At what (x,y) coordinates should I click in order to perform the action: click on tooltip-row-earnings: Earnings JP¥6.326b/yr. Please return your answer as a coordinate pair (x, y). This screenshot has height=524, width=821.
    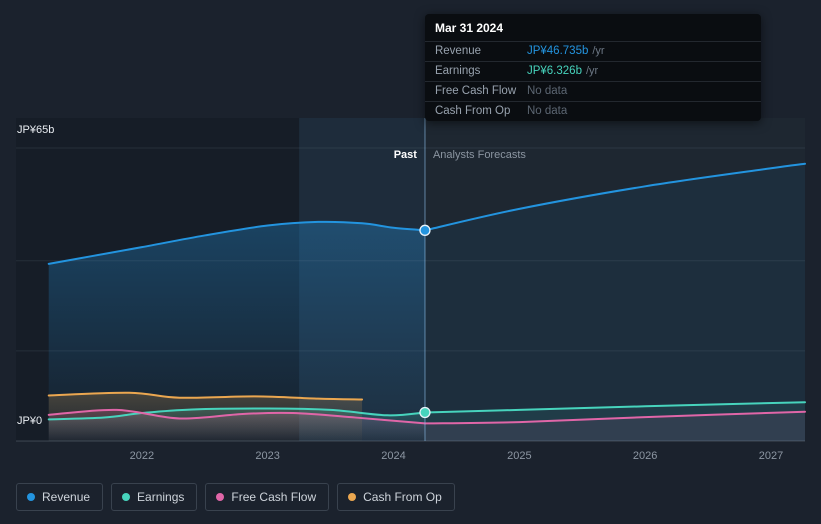
    Looking at the image, I should click on (592, 71).